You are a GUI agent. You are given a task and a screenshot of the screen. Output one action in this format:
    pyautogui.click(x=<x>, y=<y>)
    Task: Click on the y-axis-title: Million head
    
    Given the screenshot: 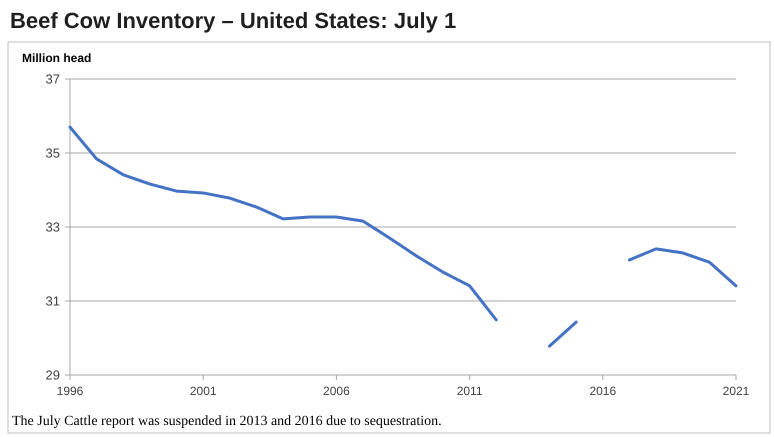 What is the action you would take?
    pyautogui.click(x=57, y=58)
    